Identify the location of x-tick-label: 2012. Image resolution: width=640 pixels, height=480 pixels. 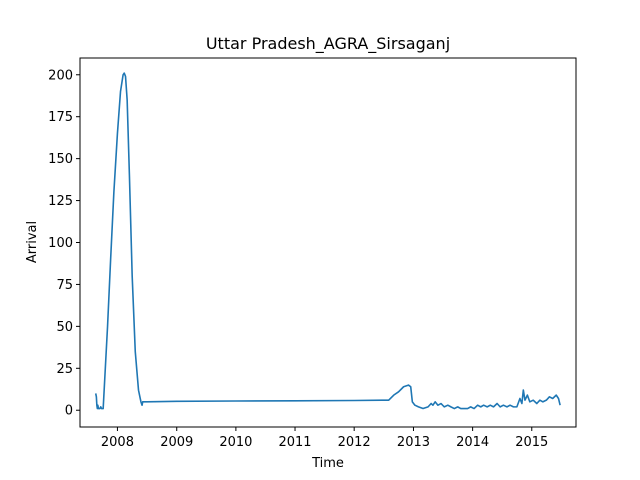
(354, 442).